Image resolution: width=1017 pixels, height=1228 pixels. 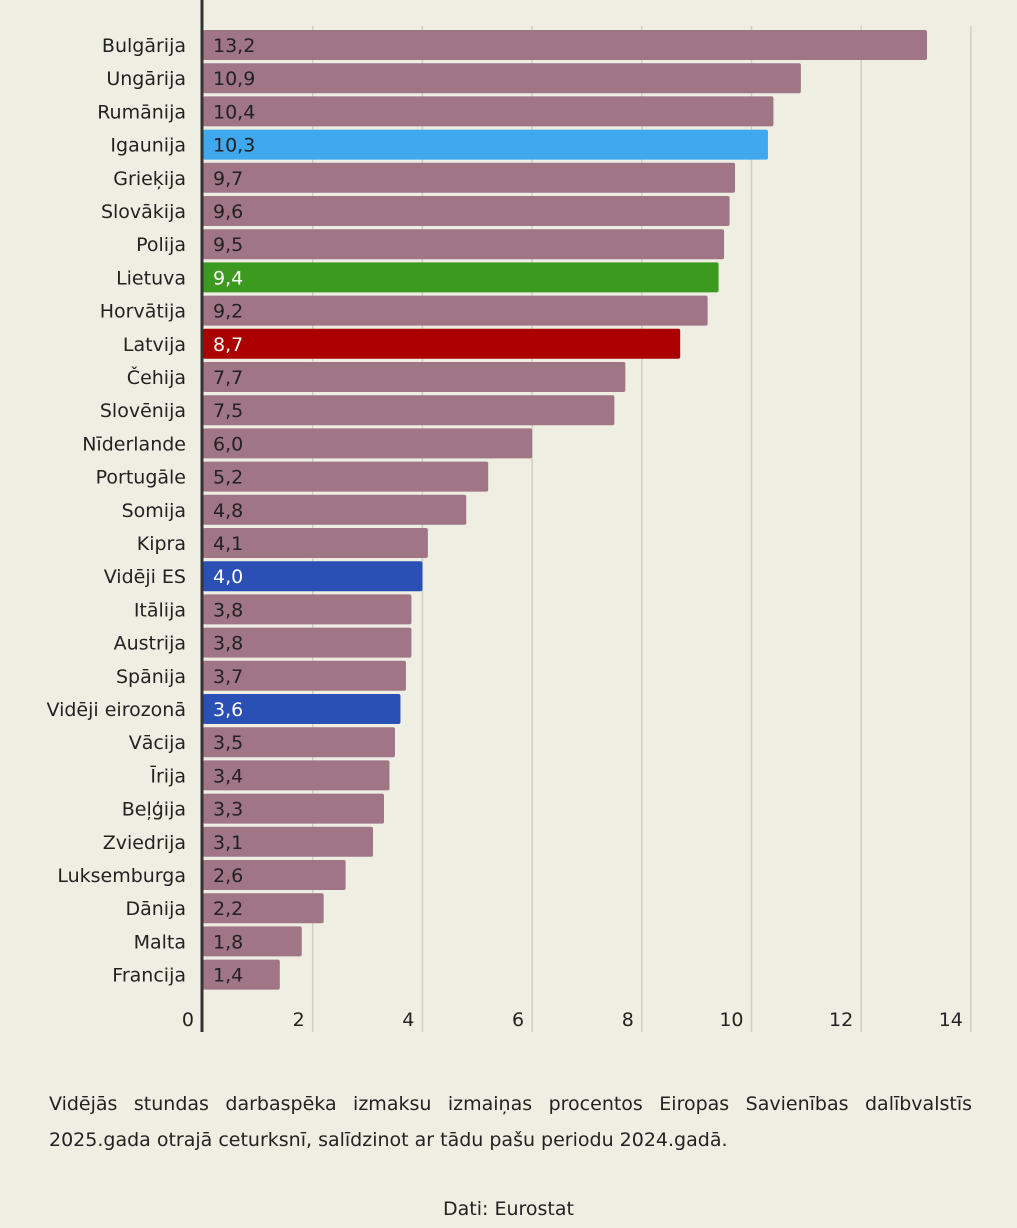 What do you see at coordinates (168, 775) in the screenshot?
I see `category-label: Īrija` at bounding box center [168, 775].